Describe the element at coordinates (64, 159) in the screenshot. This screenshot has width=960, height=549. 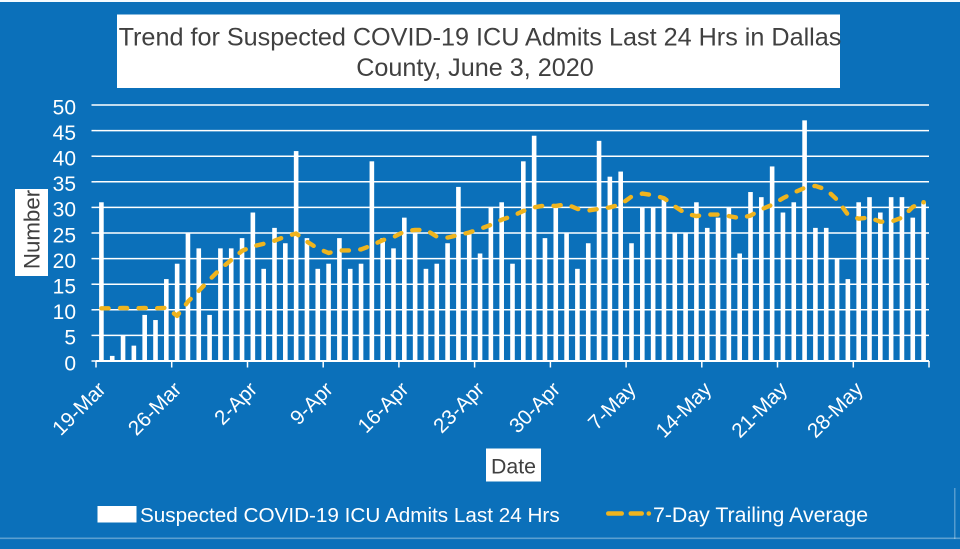
I see `svg-text: 40` at that location.